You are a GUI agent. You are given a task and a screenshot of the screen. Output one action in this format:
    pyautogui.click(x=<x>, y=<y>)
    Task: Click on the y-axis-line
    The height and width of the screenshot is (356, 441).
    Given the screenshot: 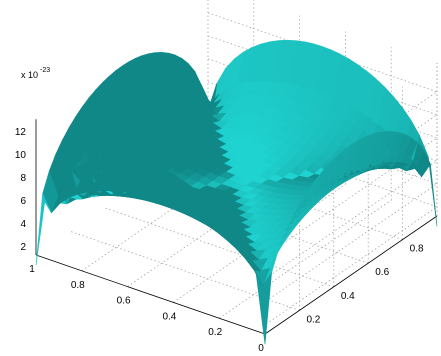 What is the action you would take?
    pyautogui.click(x=351, y=275)
    